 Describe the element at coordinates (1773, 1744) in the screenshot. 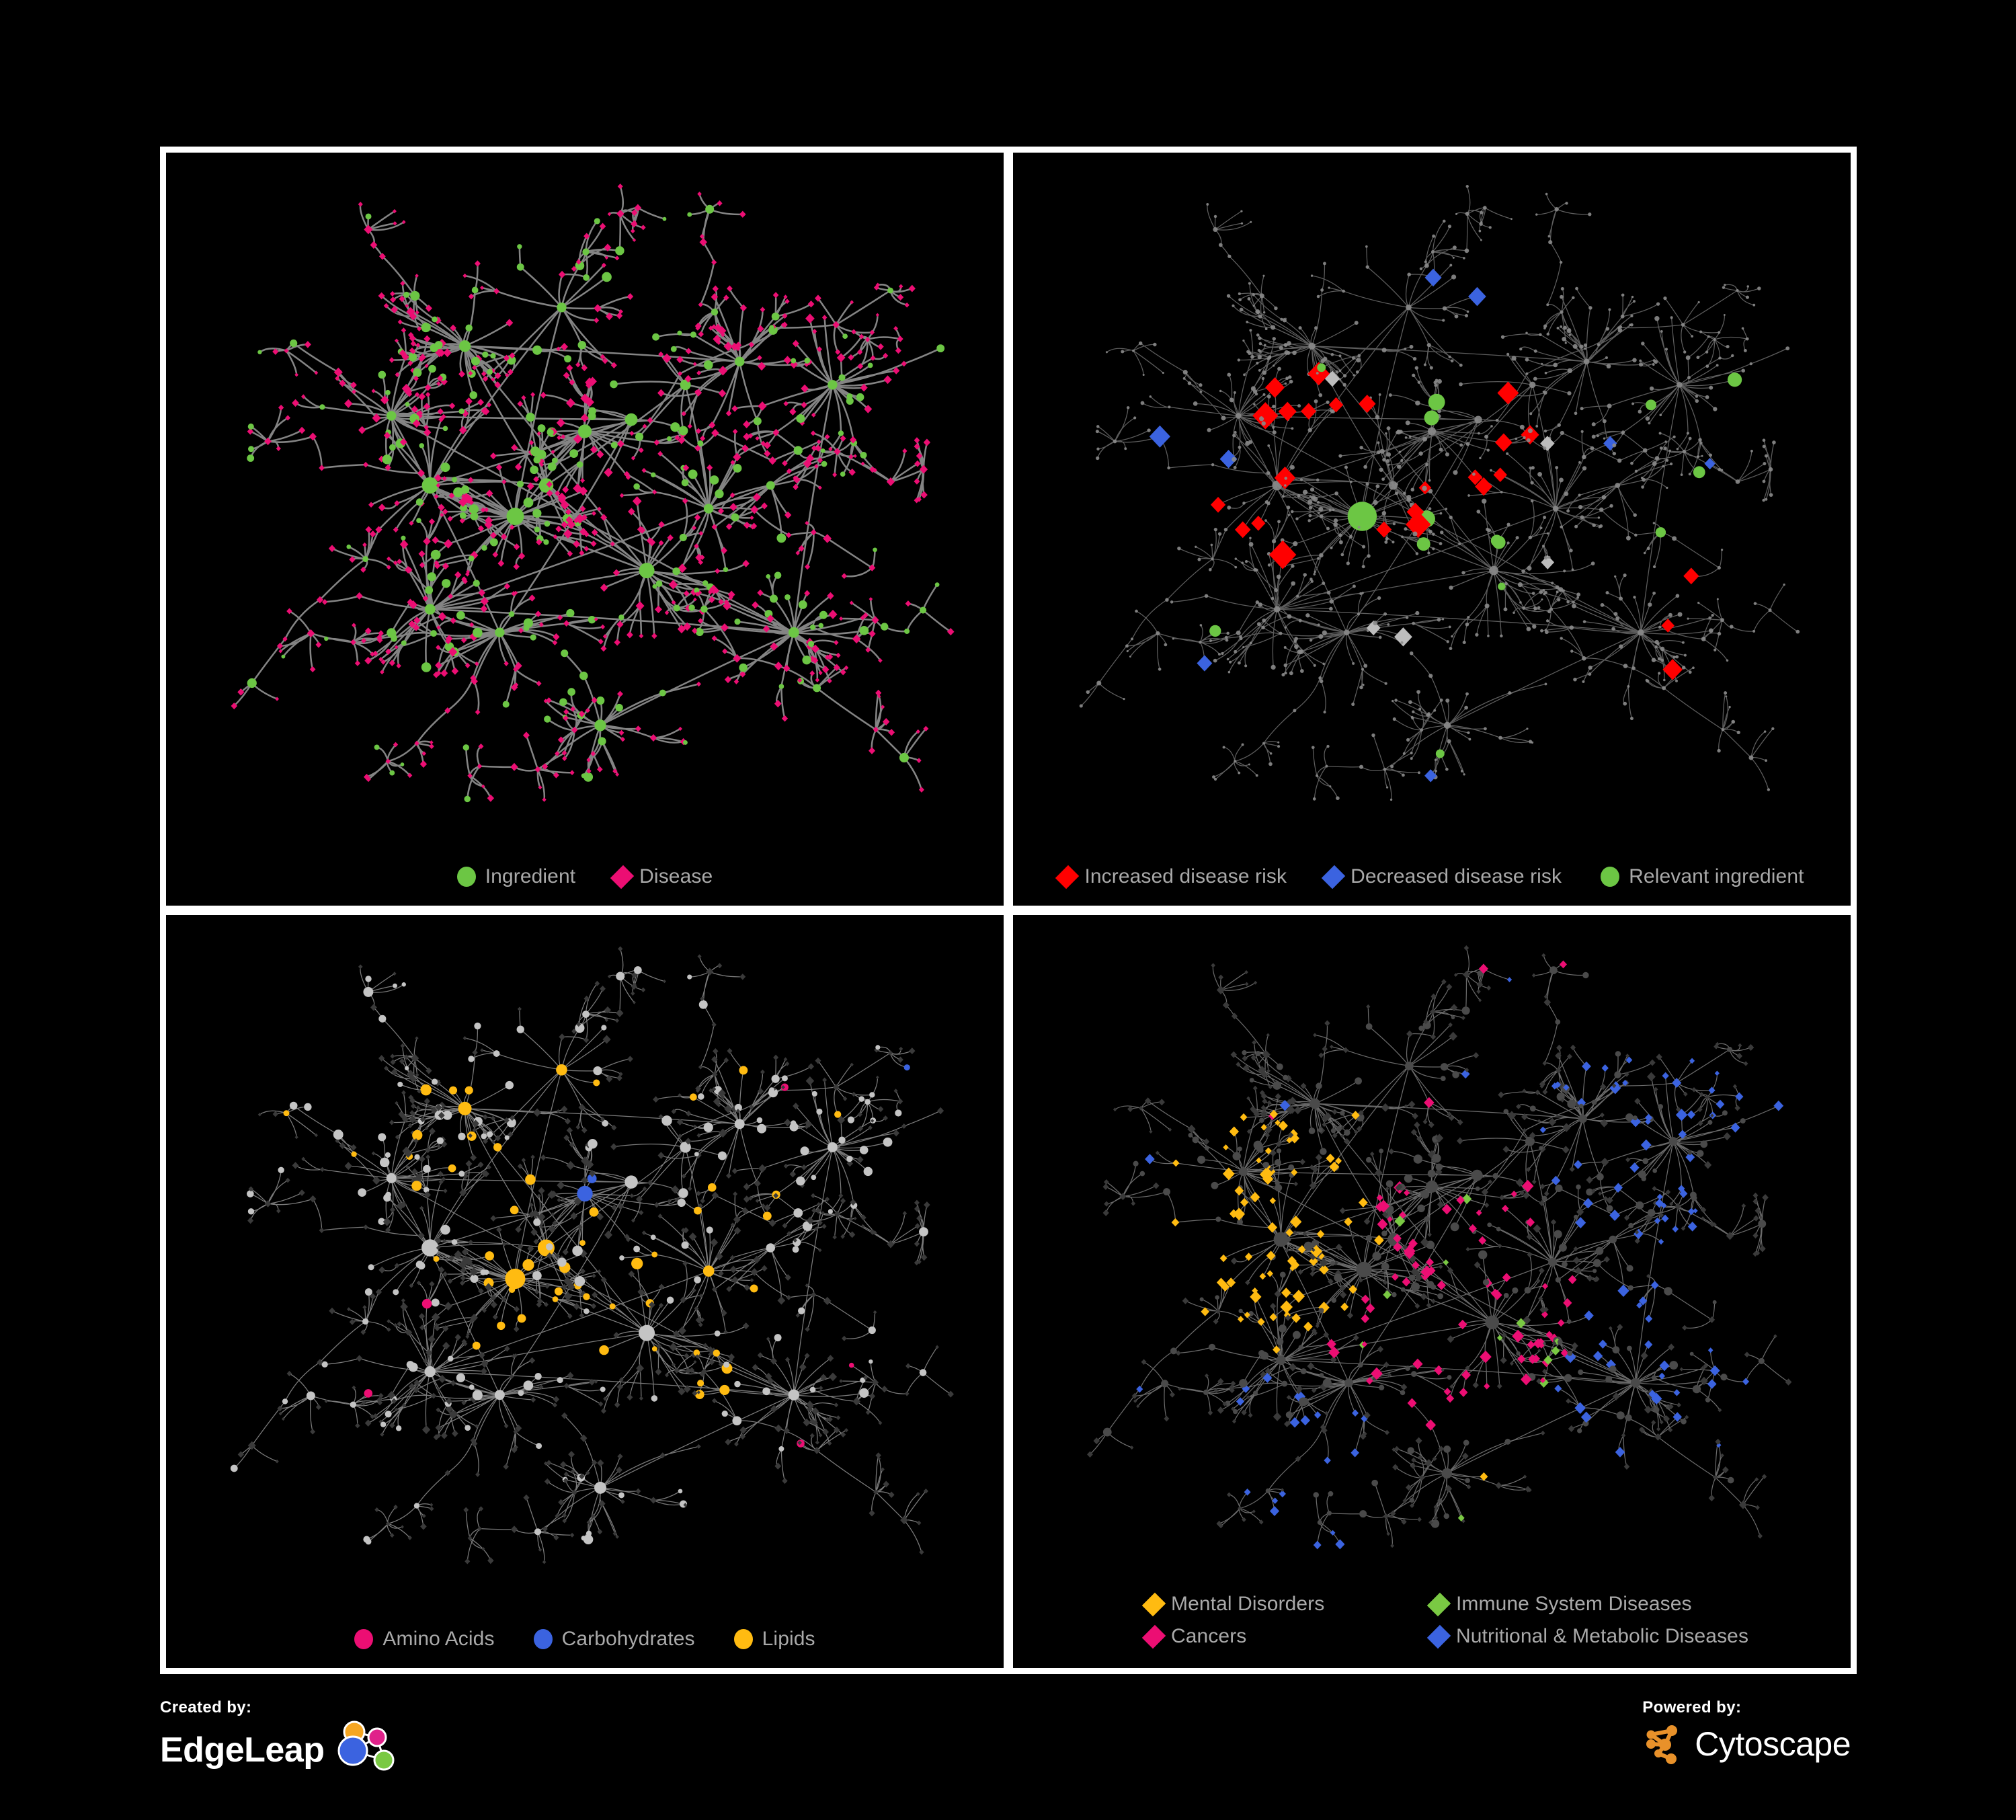

I see `cytoscape-wordmark: Cytoscape` at that location.